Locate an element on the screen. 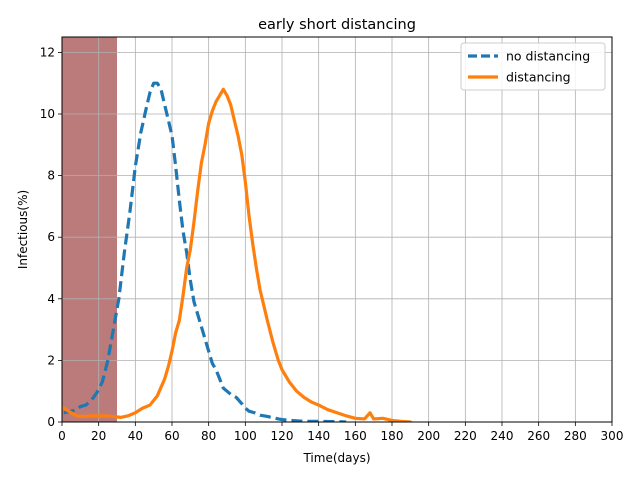  y-tick-label: 10 is located at coordinates (47, 114).